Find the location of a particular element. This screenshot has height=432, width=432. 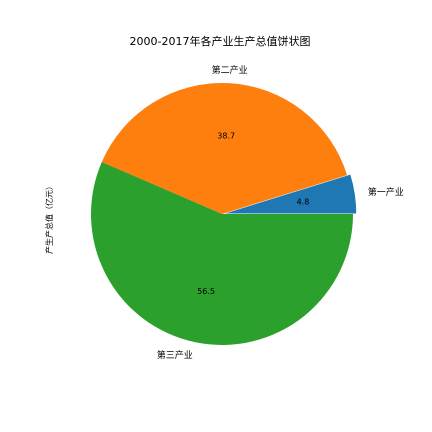

chart-title: 2000-2017年各产业生产总值饼状图 is located at coordinates (220, 41).